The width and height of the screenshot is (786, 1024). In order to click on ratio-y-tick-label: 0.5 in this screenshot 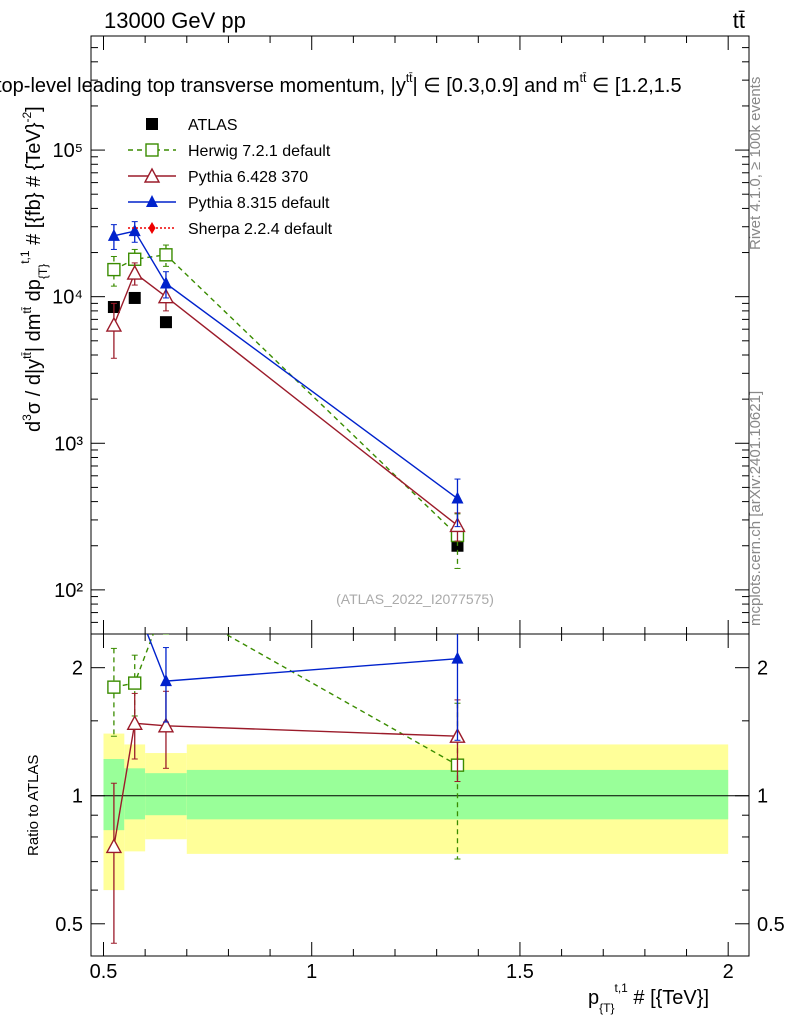, I will do `click(69, 925)`.